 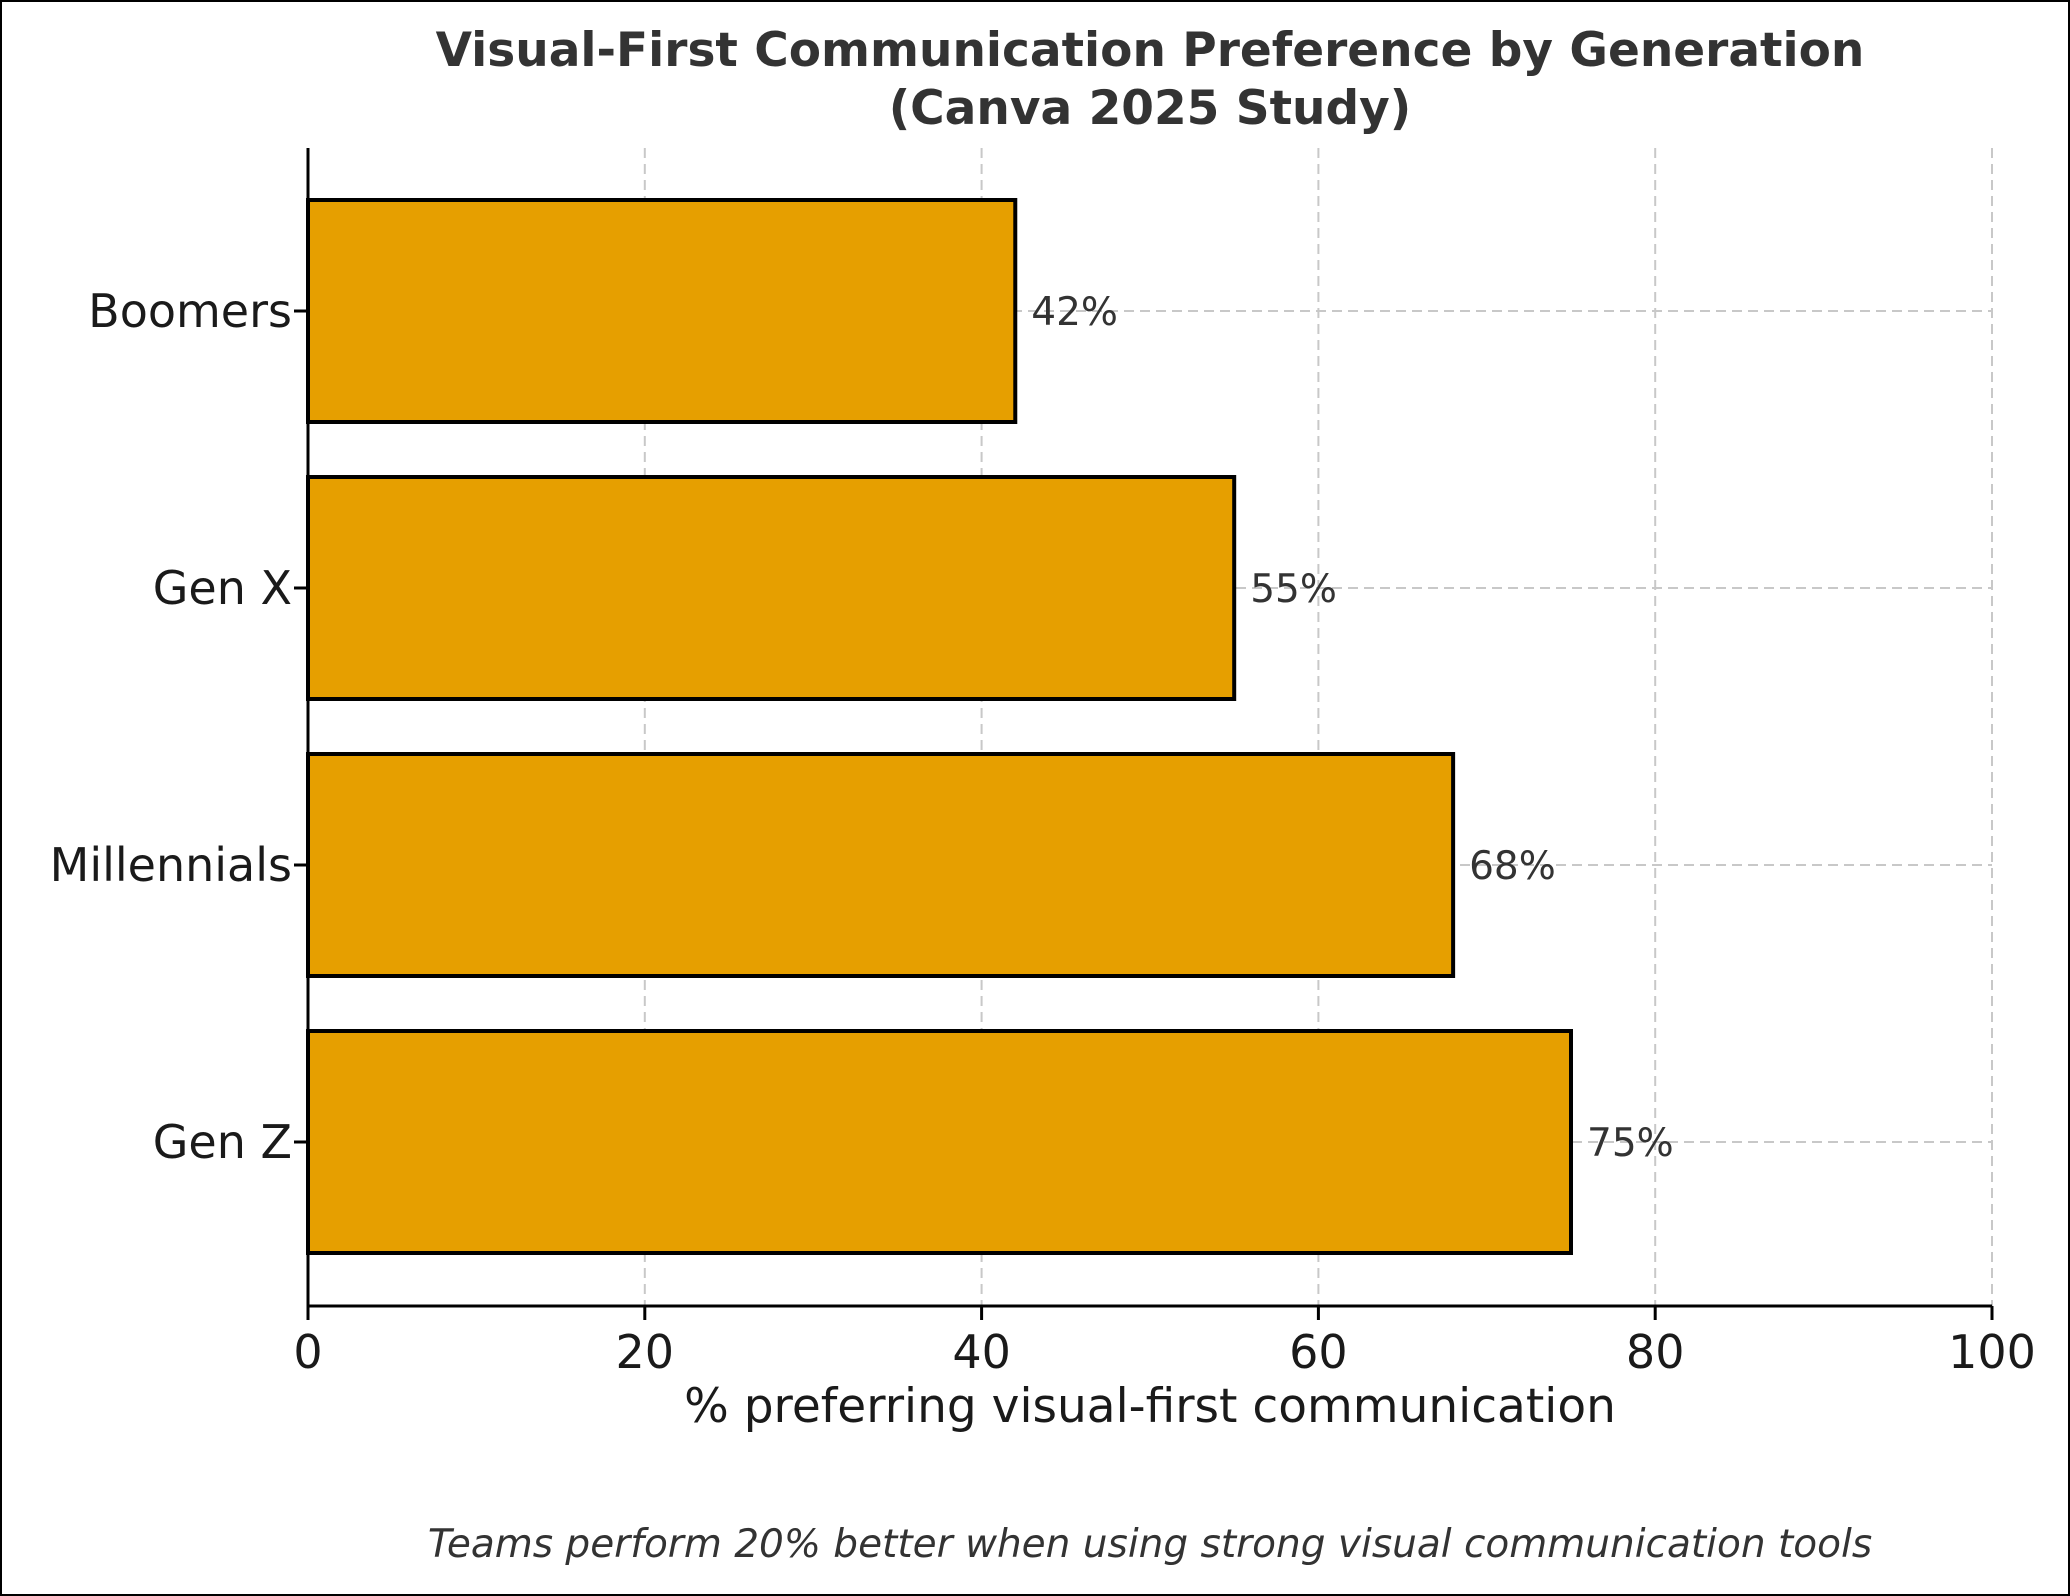 I want to click on category-label-gen-z: Gen Z, so click(x=222, y=1142).